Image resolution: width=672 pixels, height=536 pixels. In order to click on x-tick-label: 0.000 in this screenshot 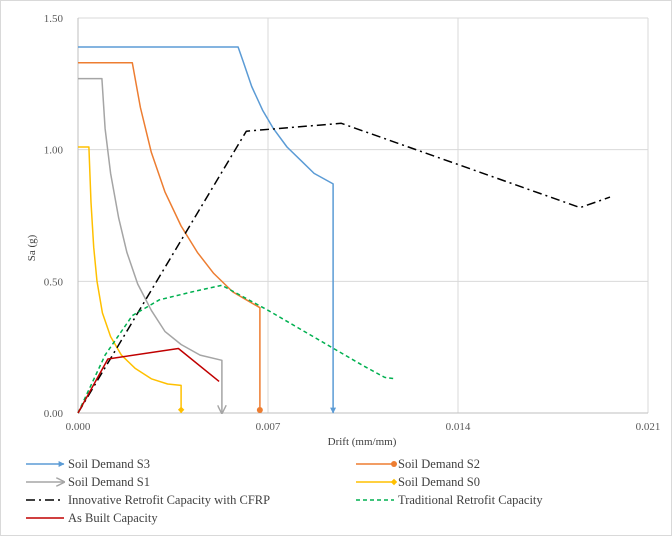, I will do `click(78, 427)`.